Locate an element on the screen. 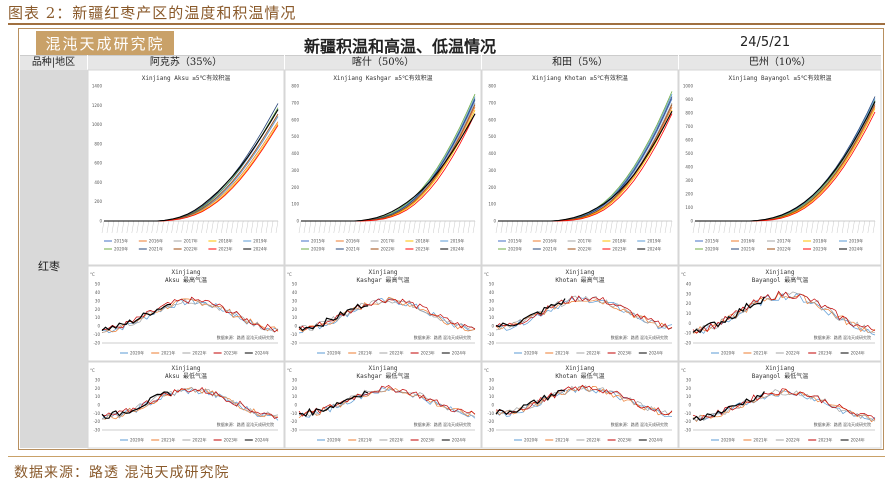  series-line-2020年 is located at coordinates (584, 313).